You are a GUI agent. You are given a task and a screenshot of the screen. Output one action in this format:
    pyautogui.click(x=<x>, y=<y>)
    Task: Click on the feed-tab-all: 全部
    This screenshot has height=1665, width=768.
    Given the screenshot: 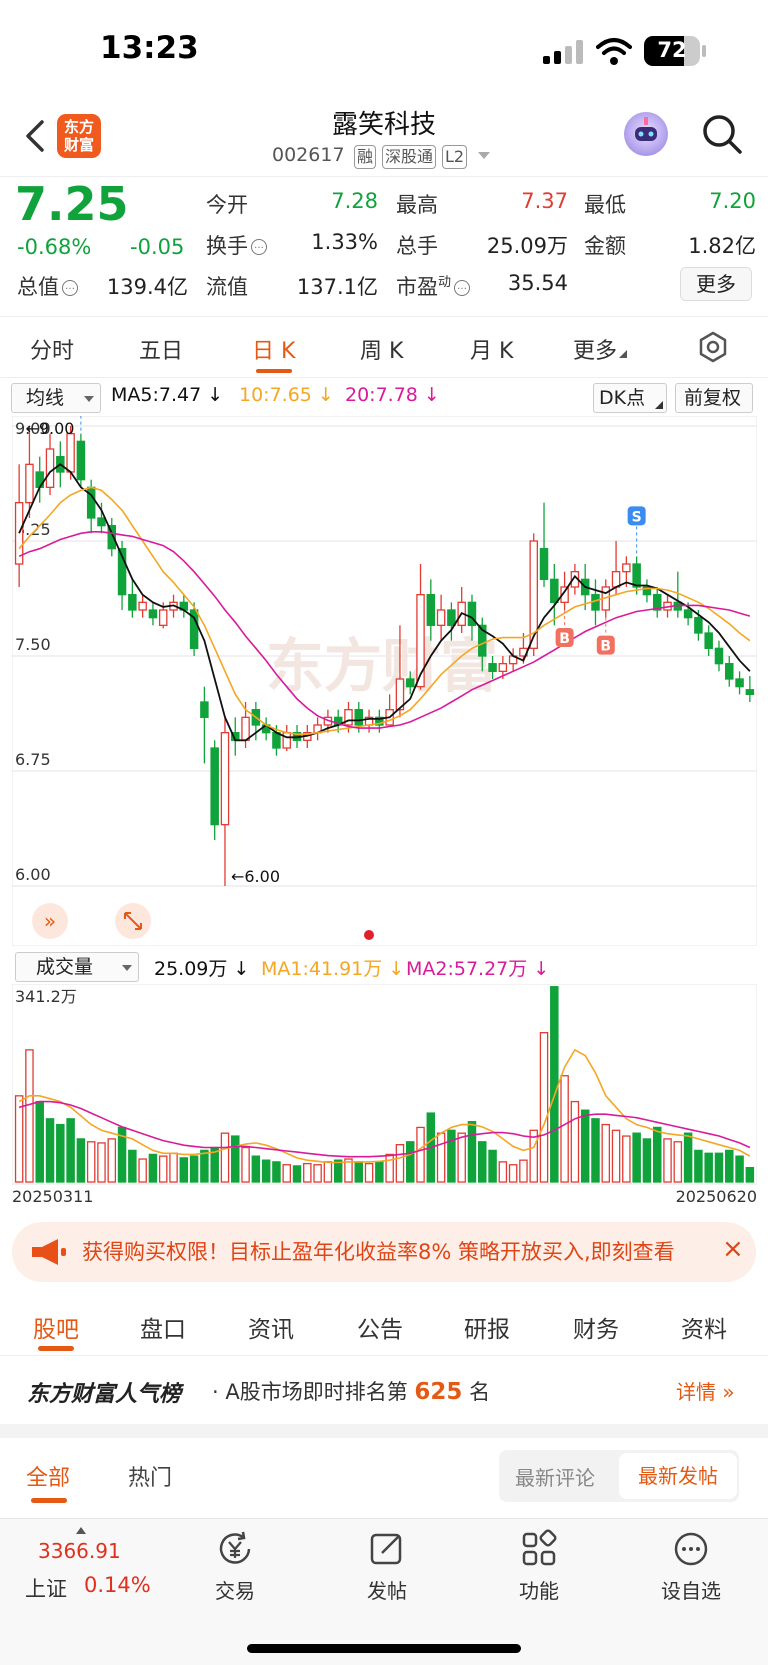 What is the action you would take?
    pyautogui.click(x=48, y=1478)
    